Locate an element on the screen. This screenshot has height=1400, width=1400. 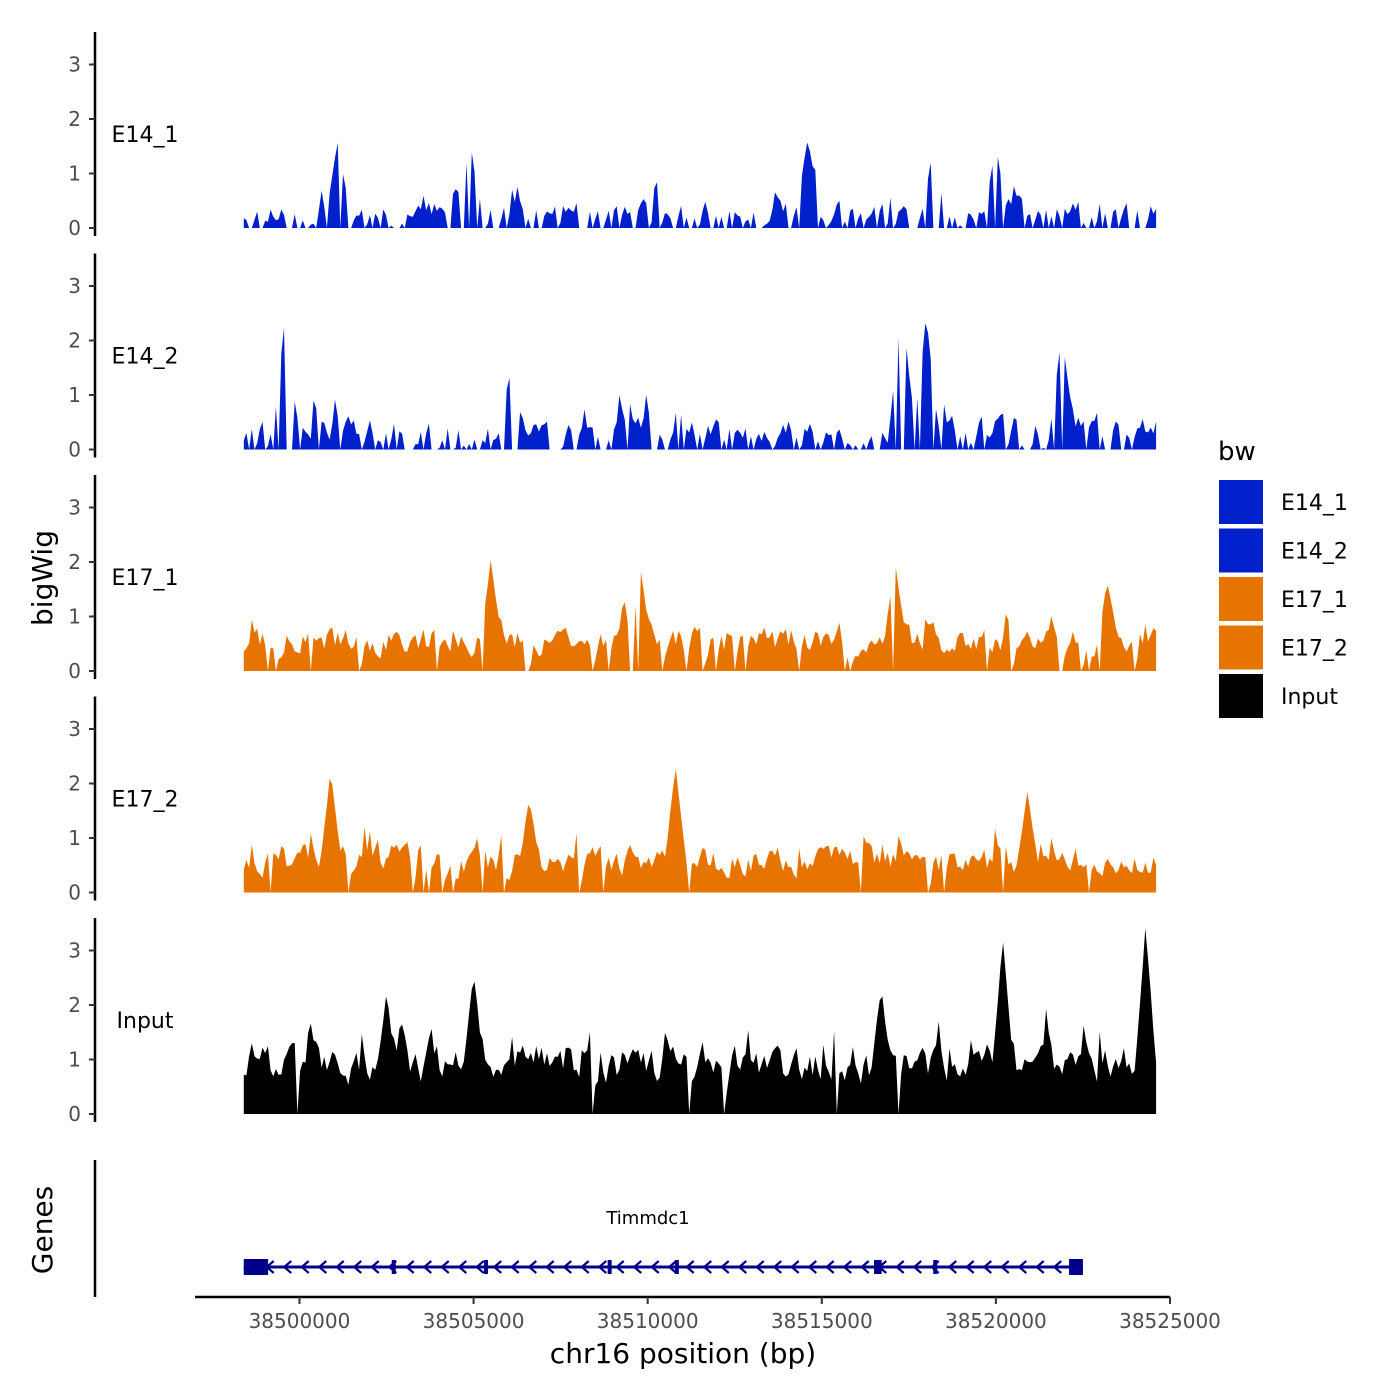
gene-Timmdc1: Timmdc1 is located at coordinates (663, 1241).